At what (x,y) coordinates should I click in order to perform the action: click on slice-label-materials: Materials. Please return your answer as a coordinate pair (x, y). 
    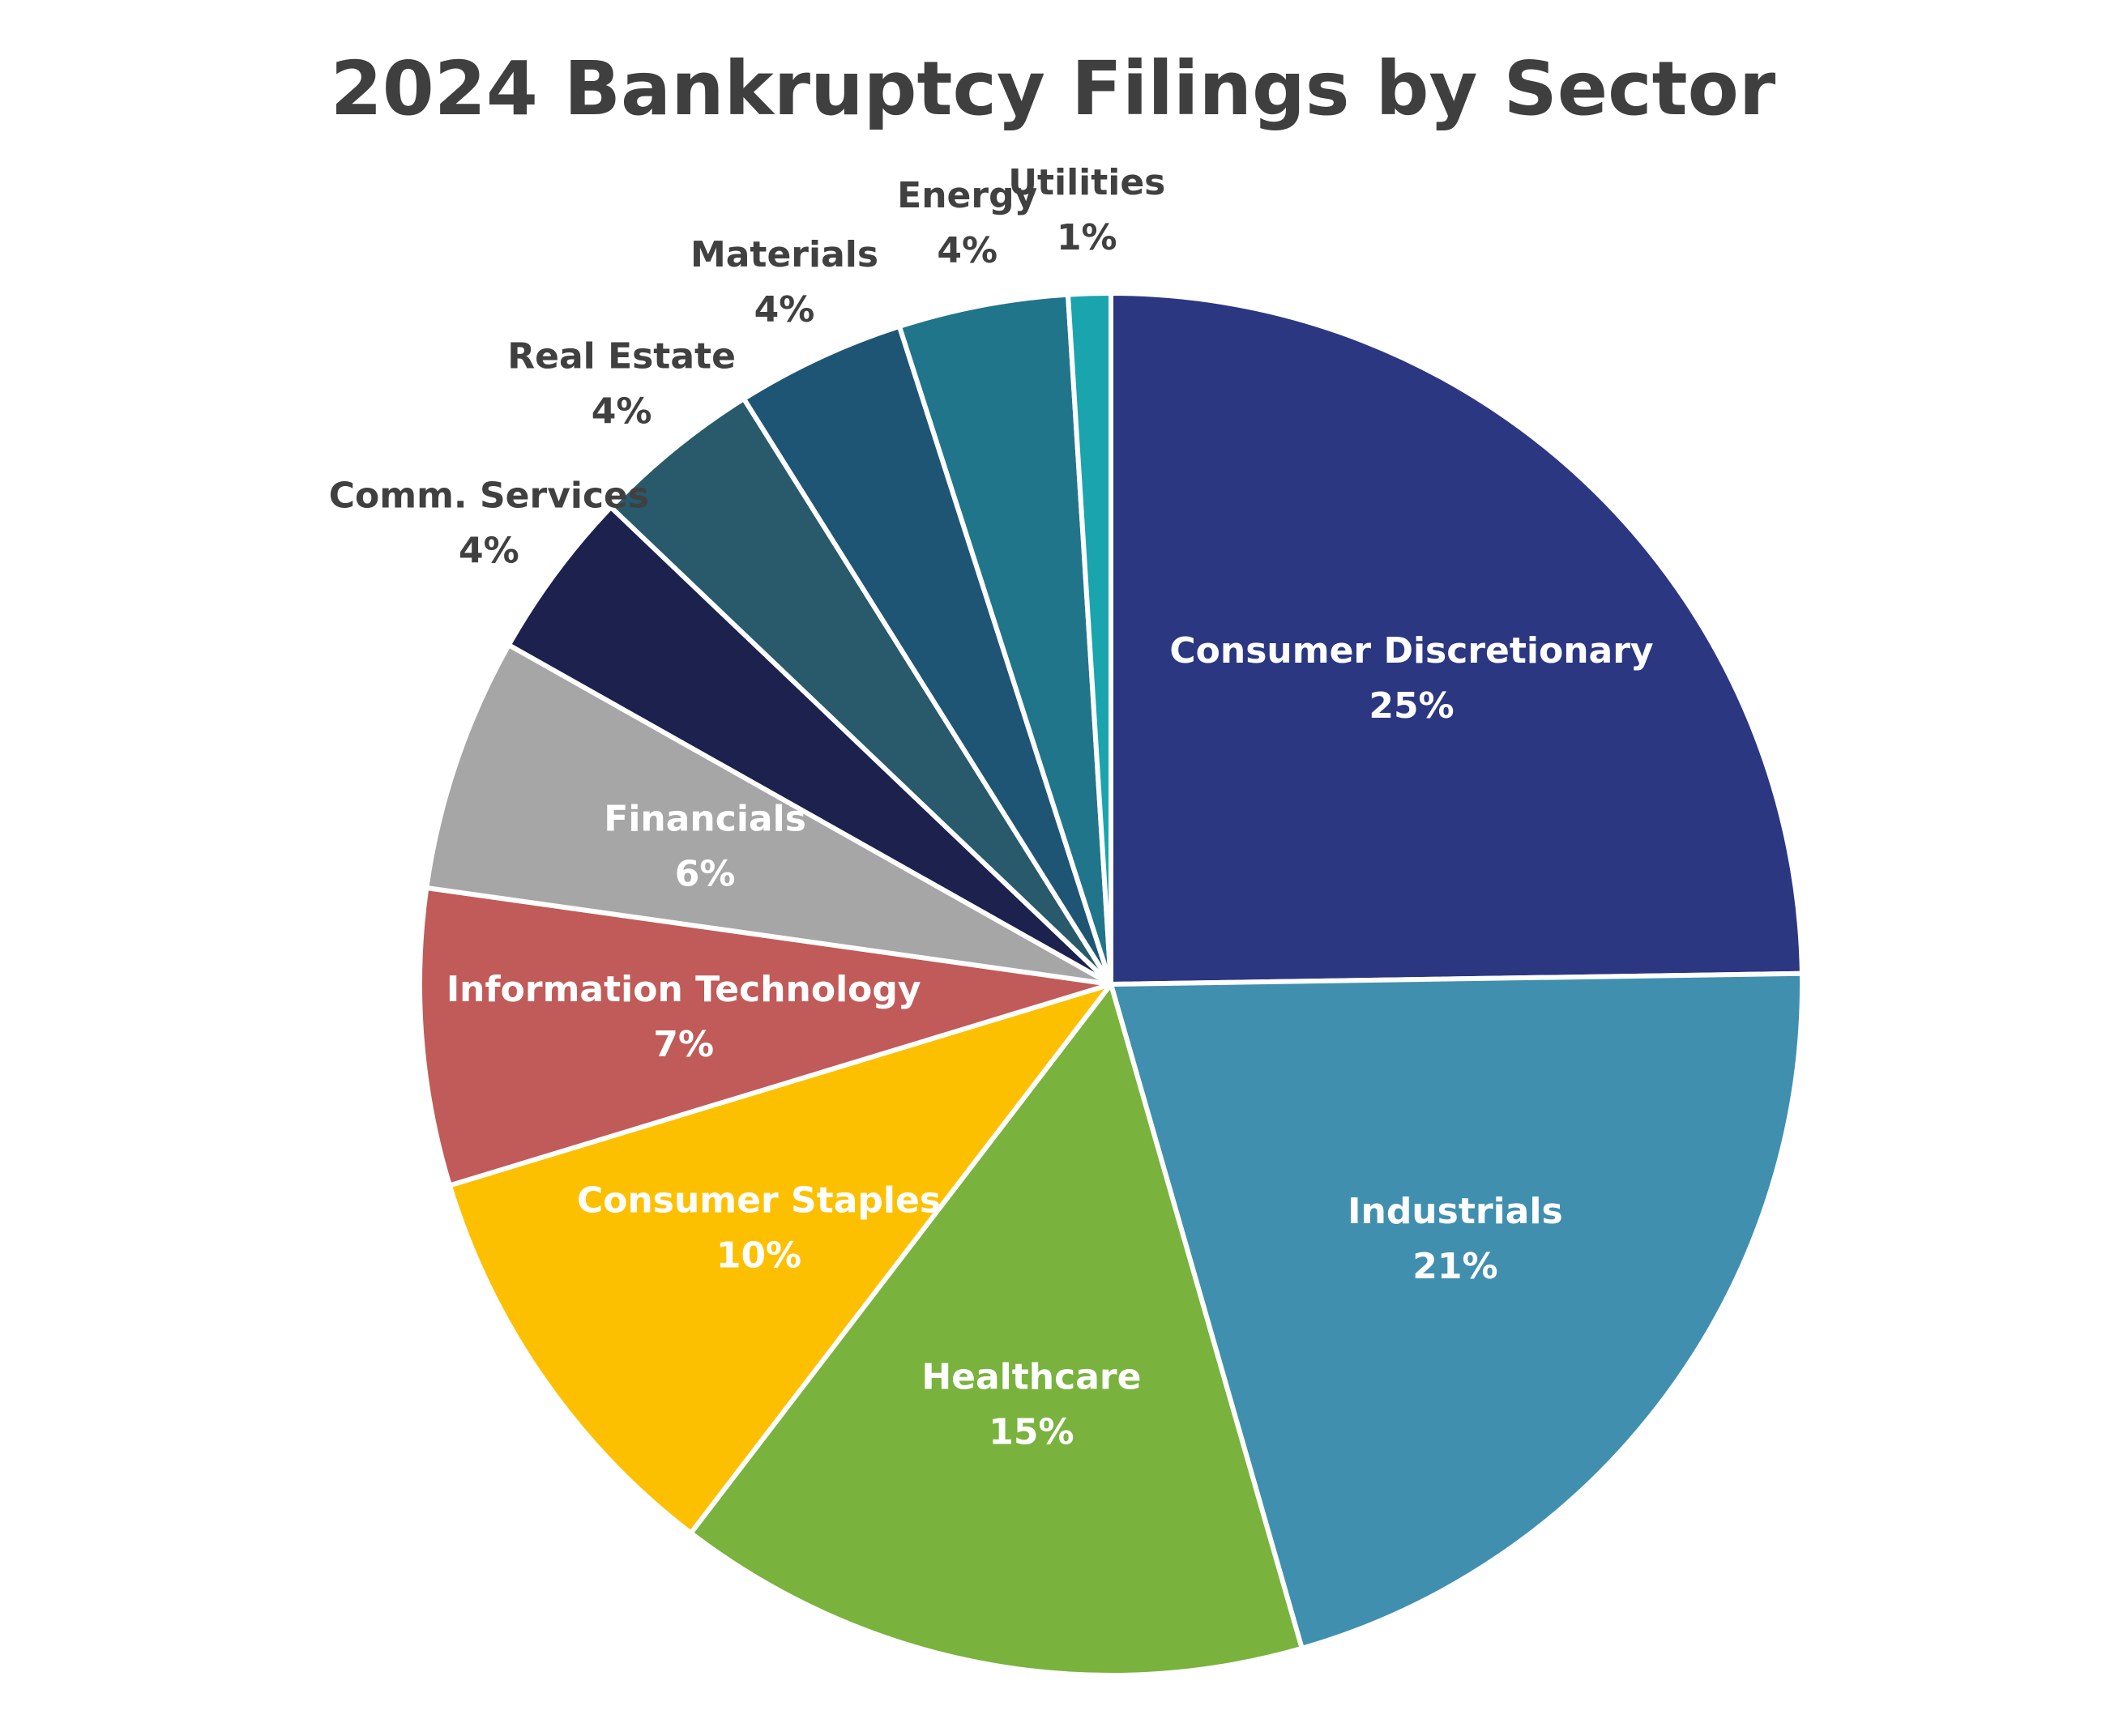
    Looking at the image, I should click on (784, 254).